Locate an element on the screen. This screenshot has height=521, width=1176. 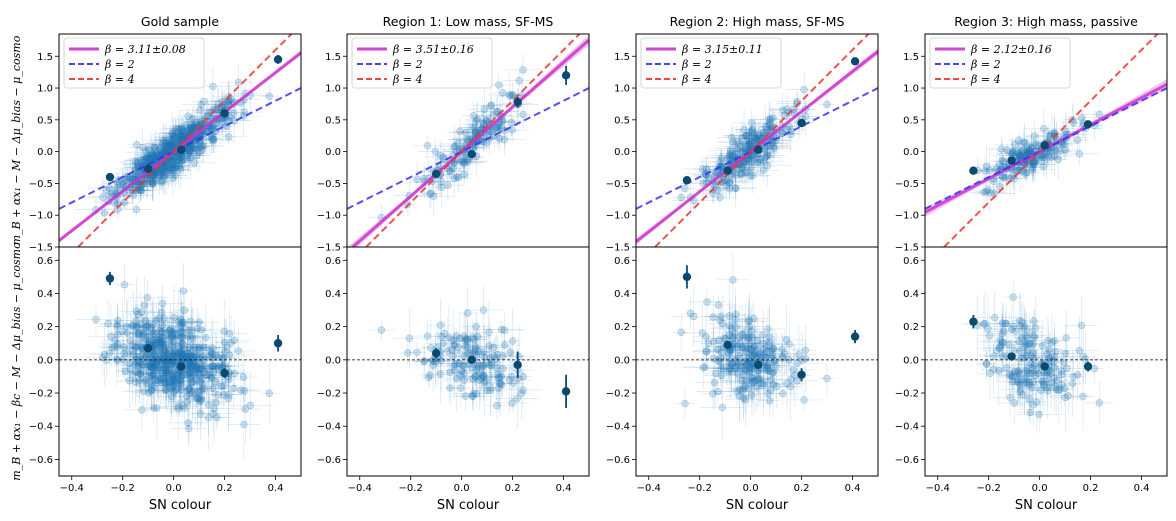
x-tick-label: 0.0 is located at coordinates (462, 488).